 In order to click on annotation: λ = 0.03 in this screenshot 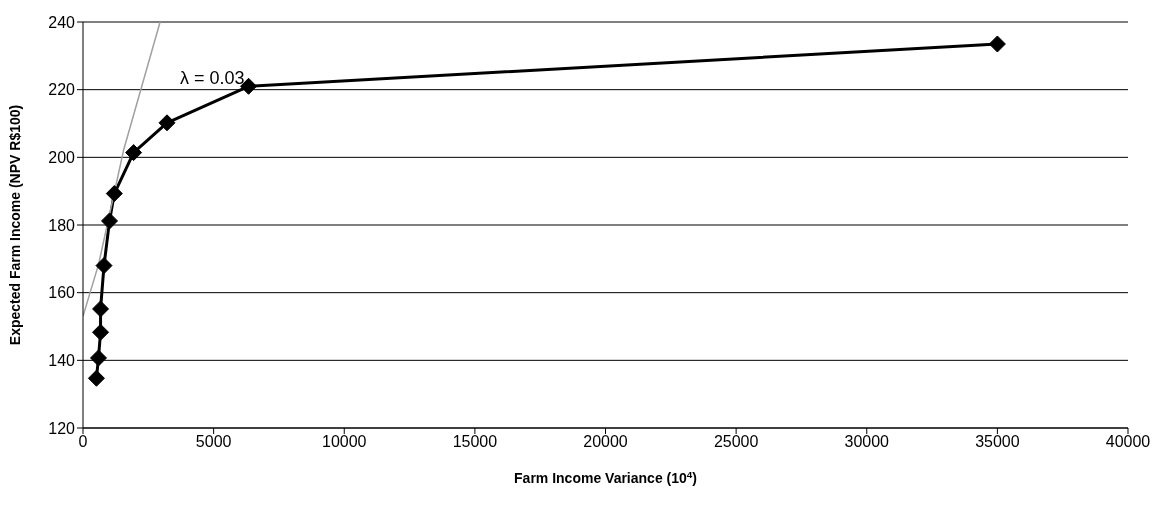, I will do `click(212, 78)`.